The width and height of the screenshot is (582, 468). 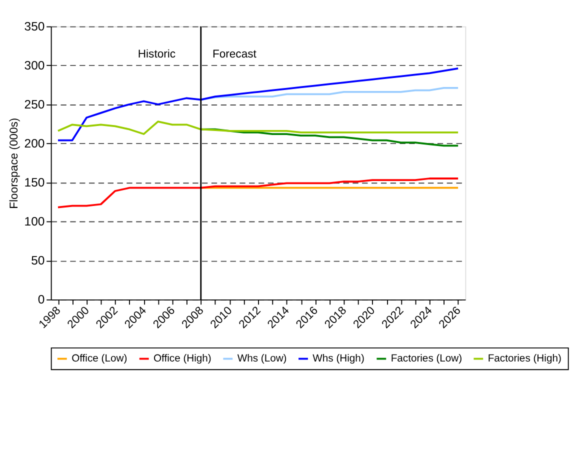 What do you see at coordinates (525, 359) in the screenshot?
I see `legend-label: Factories (High)` at bounding box center [525, 359].